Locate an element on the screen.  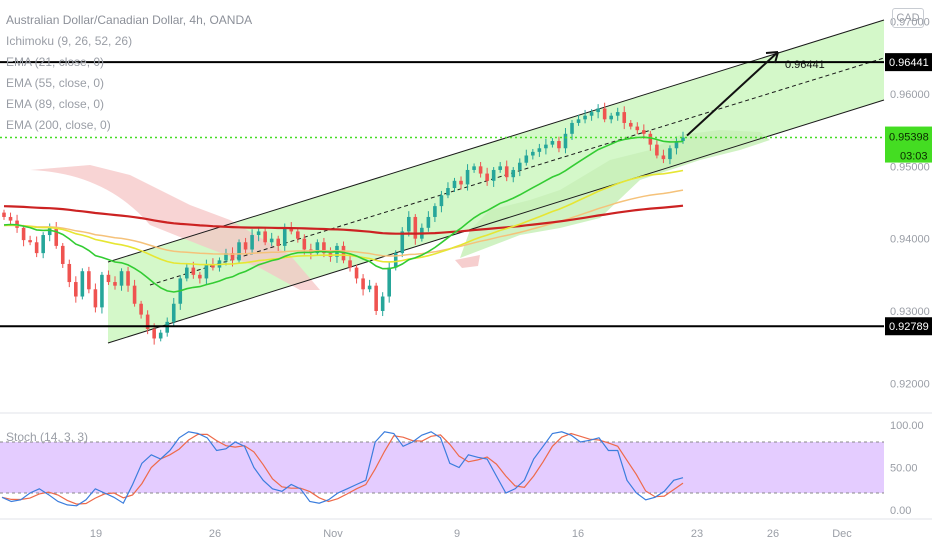
stoch-k-line is located at coordinates (342, 469).